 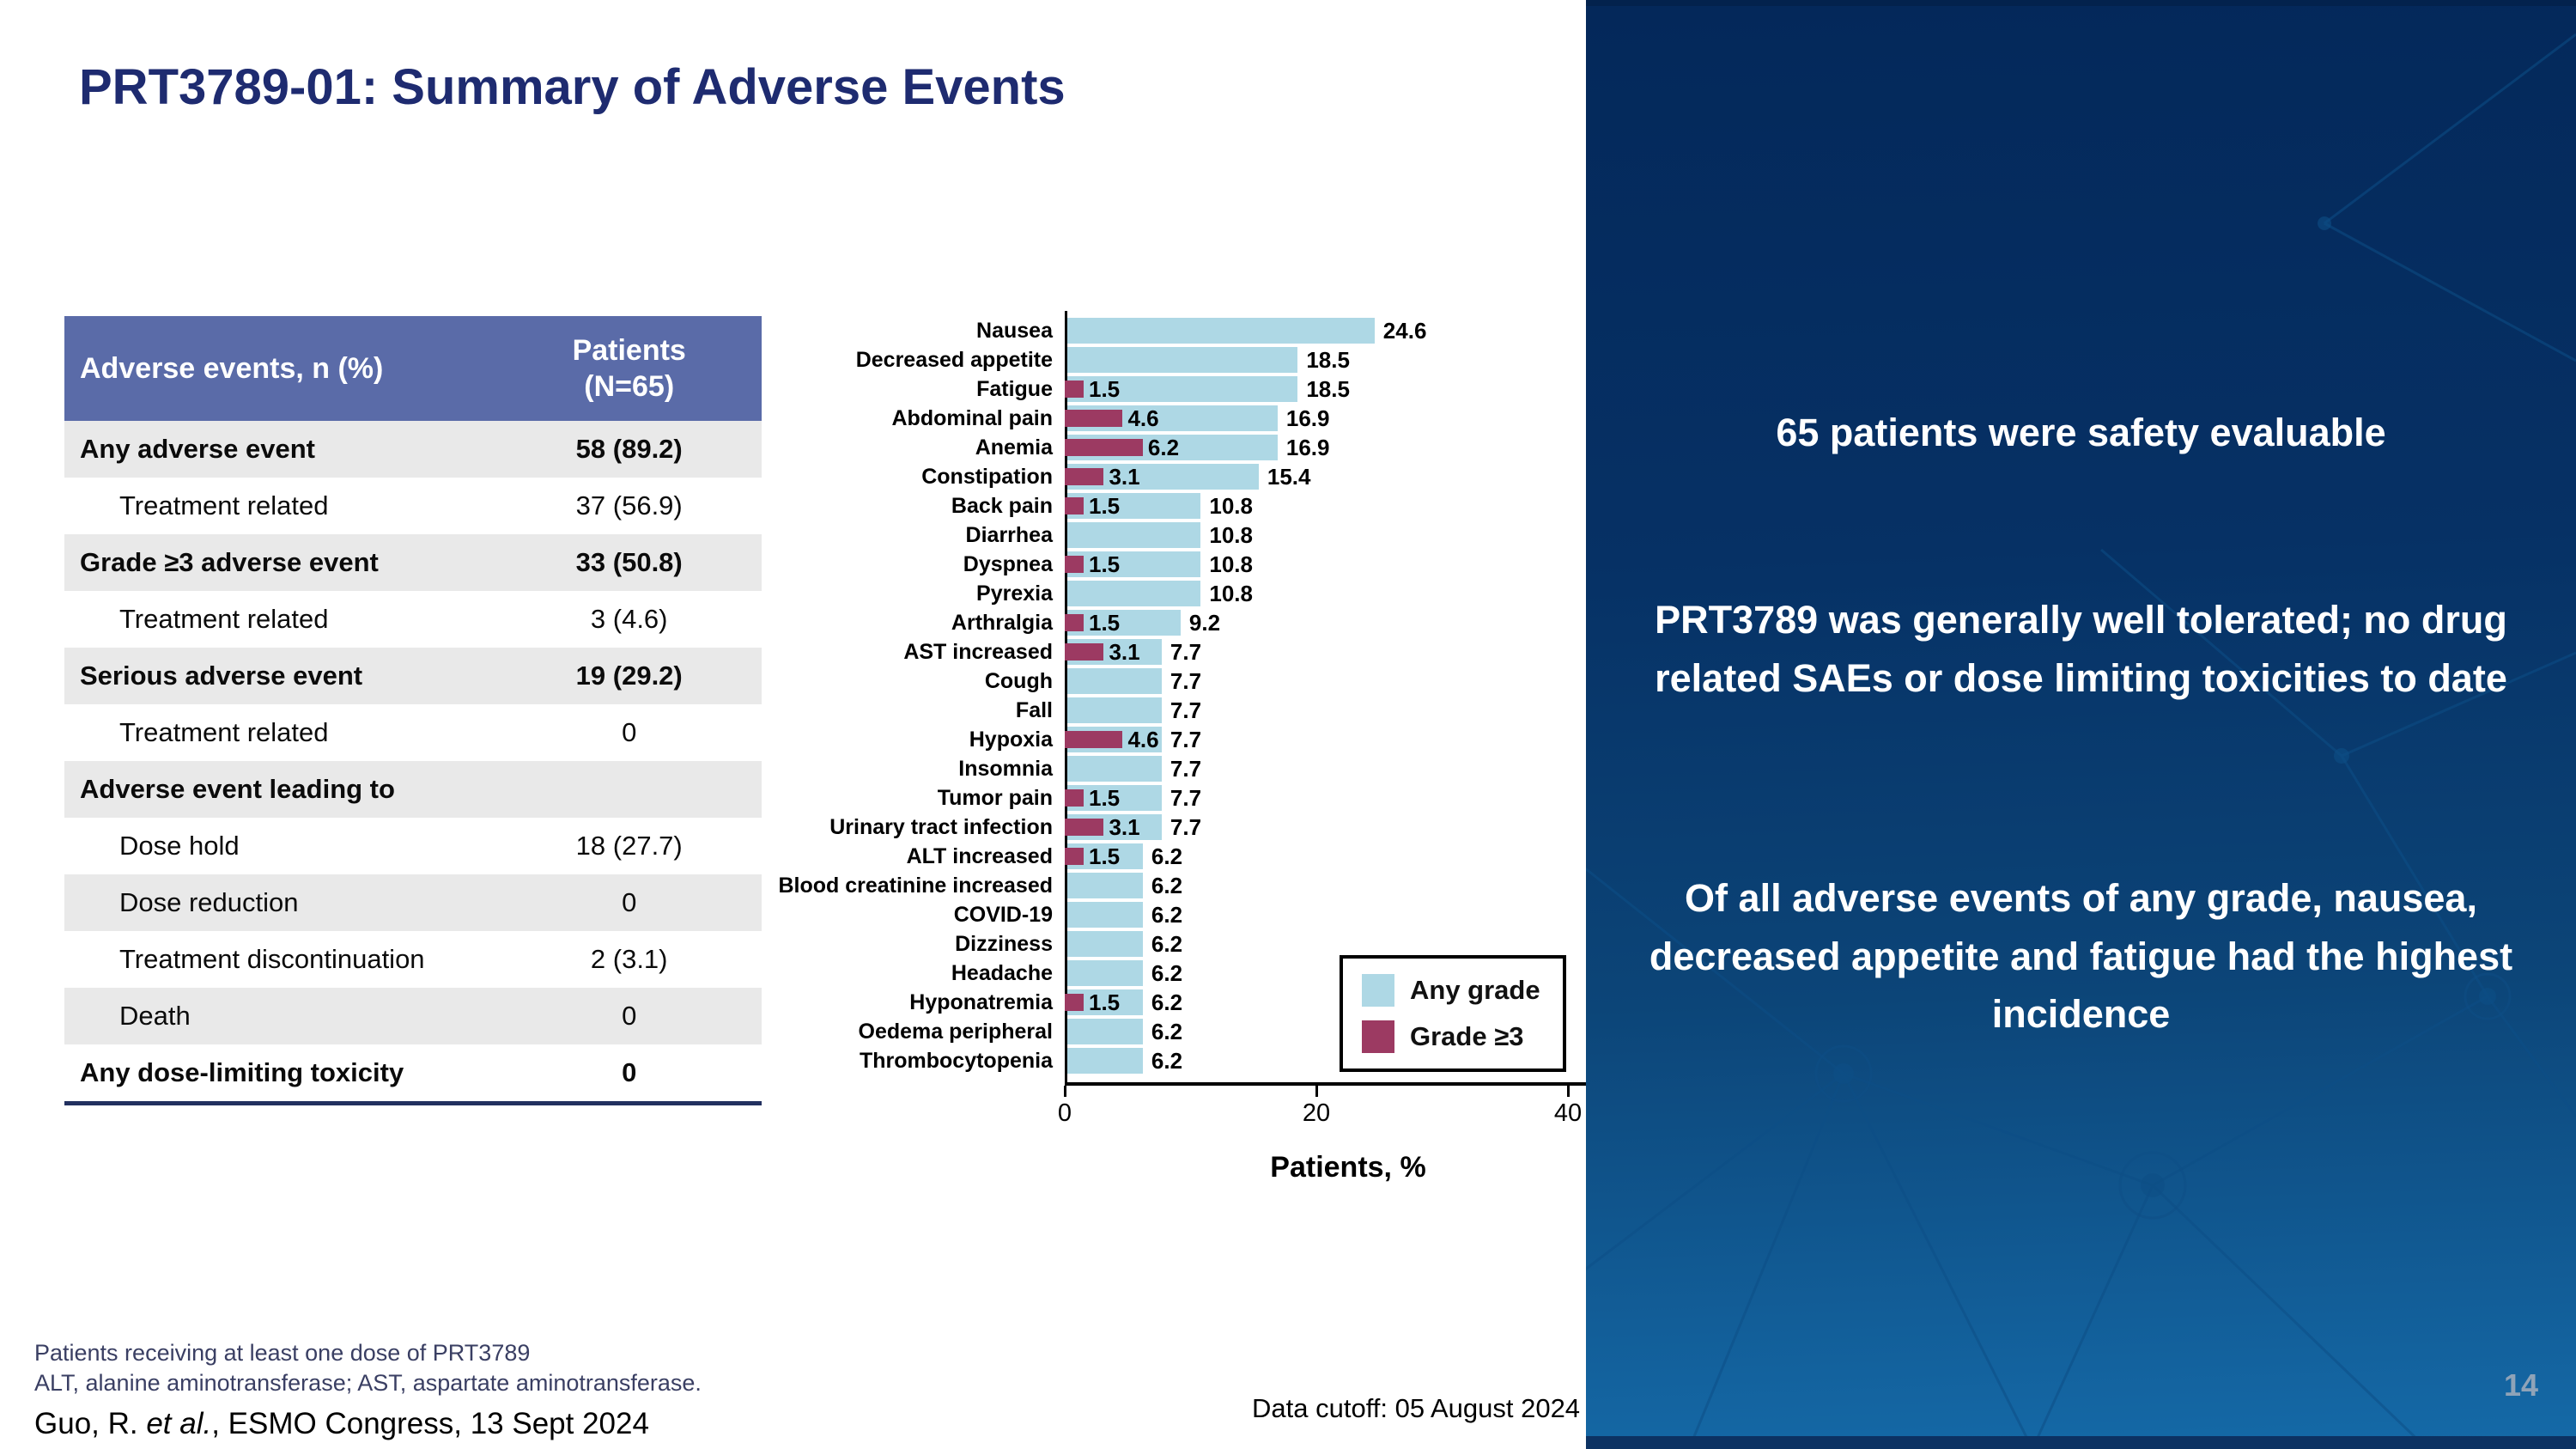 I want to click on bar-category-label: Urinary tract infection, so click(x=941, y=827).